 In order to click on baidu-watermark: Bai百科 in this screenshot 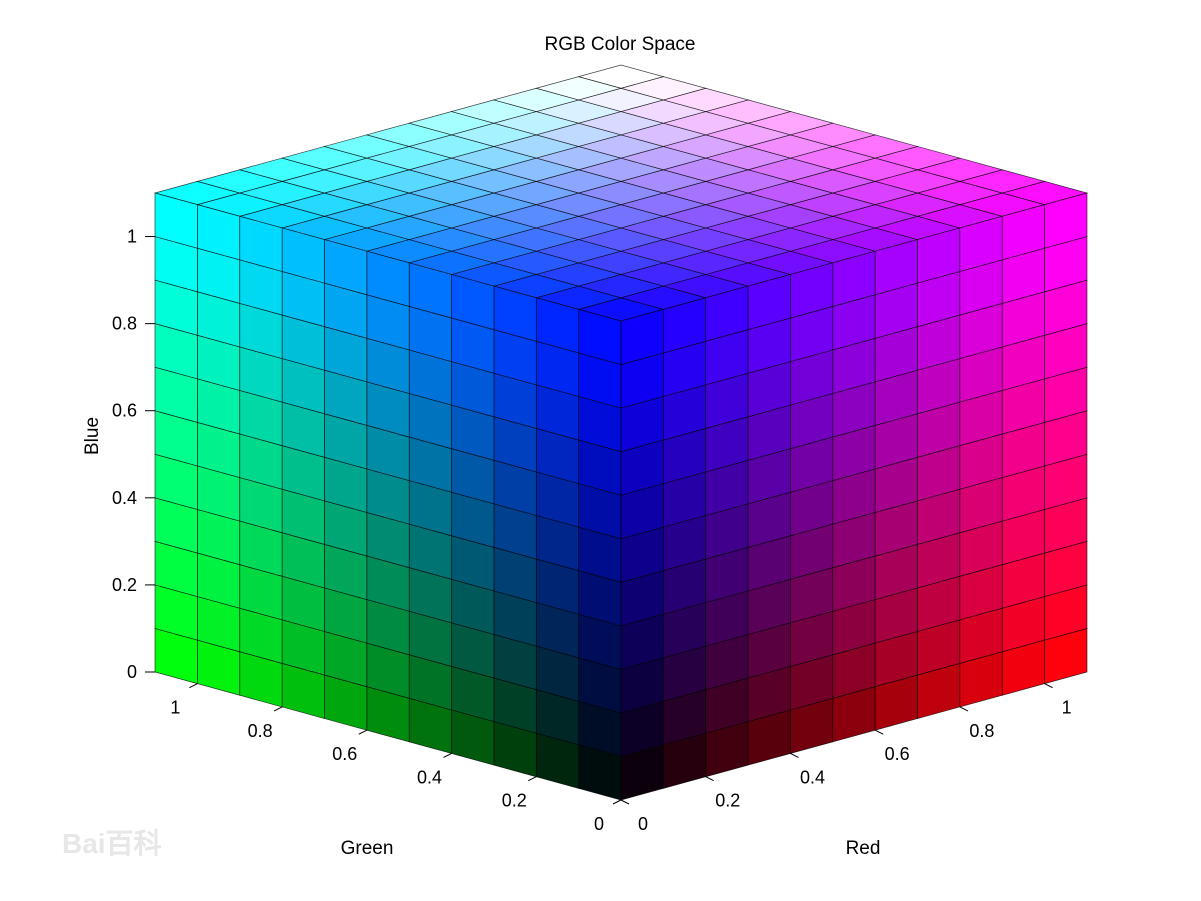, I will do `click(112, 843)`.